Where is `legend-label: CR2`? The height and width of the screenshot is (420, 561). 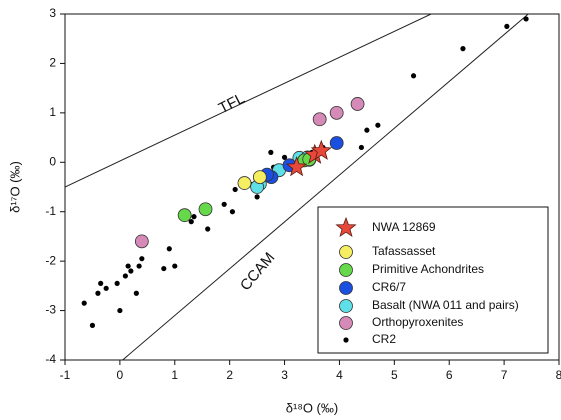 legend-label: CR2 is located at coordinates (384, 339).